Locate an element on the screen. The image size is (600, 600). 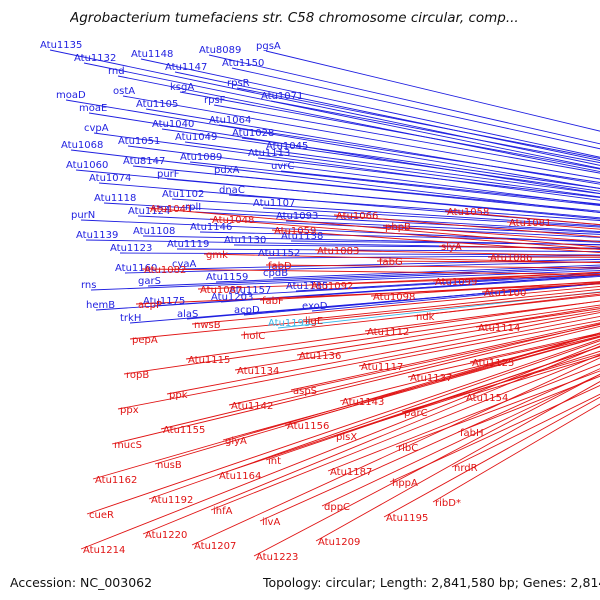
gene-label-reverse: ribD* is located at coordinates (448, 503).